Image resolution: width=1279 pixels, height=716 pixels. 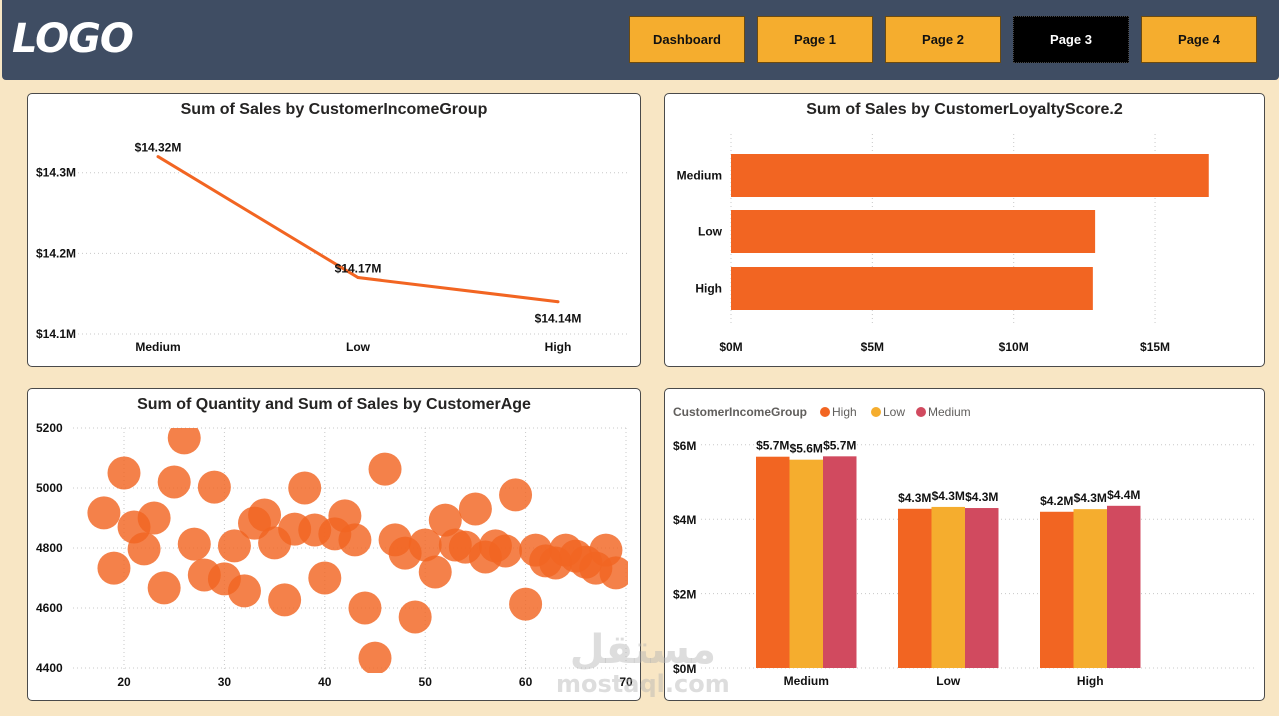 What do you see at coordinates (708, 289) in the screenshot?
I see `y-tick-label: High` at bounding box center [708, 289].